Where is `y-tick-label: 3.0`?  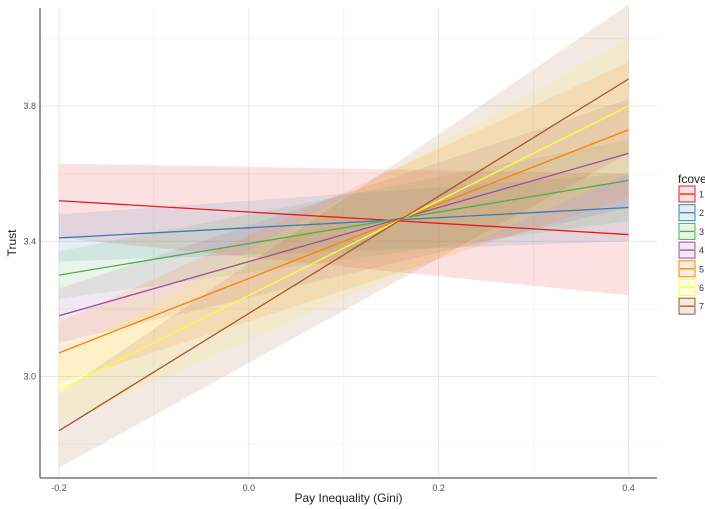 y-tick-label: 3.0 is located at coordinates (29, 377).